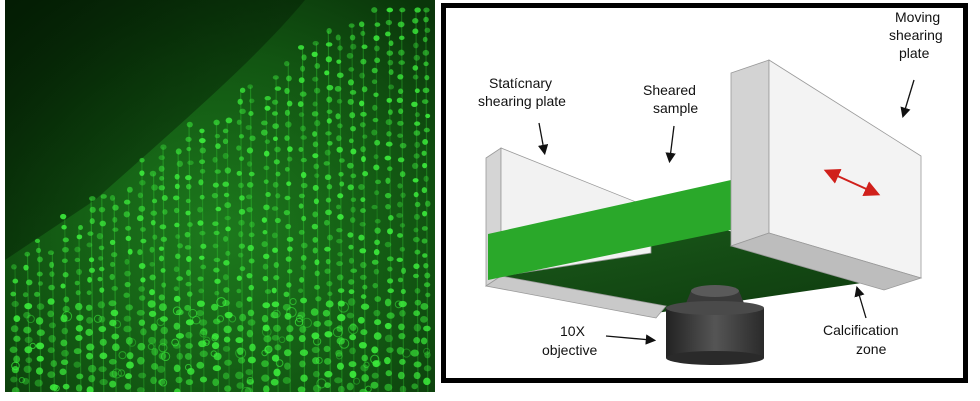 This screenshot has width=980, height=401. I want to click on sheared-sample, so click(609, 230).